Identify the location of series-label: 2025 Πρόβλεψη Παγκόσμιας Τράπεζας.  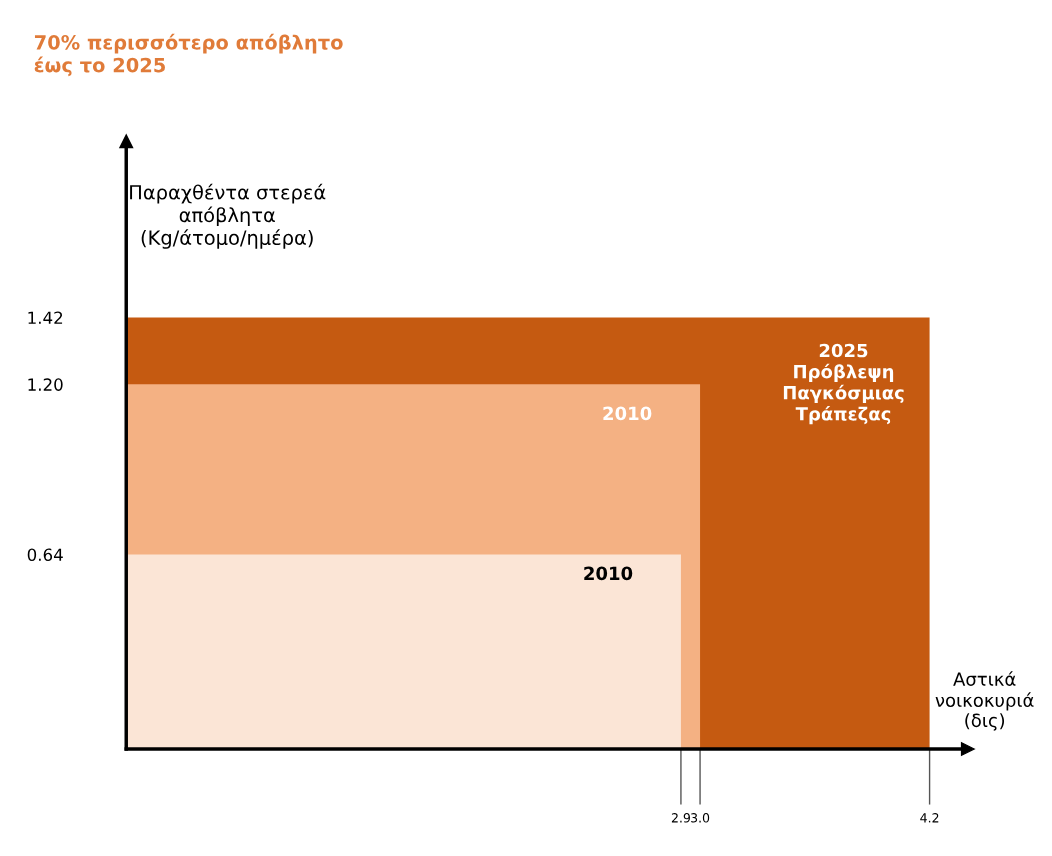
(843, 384).